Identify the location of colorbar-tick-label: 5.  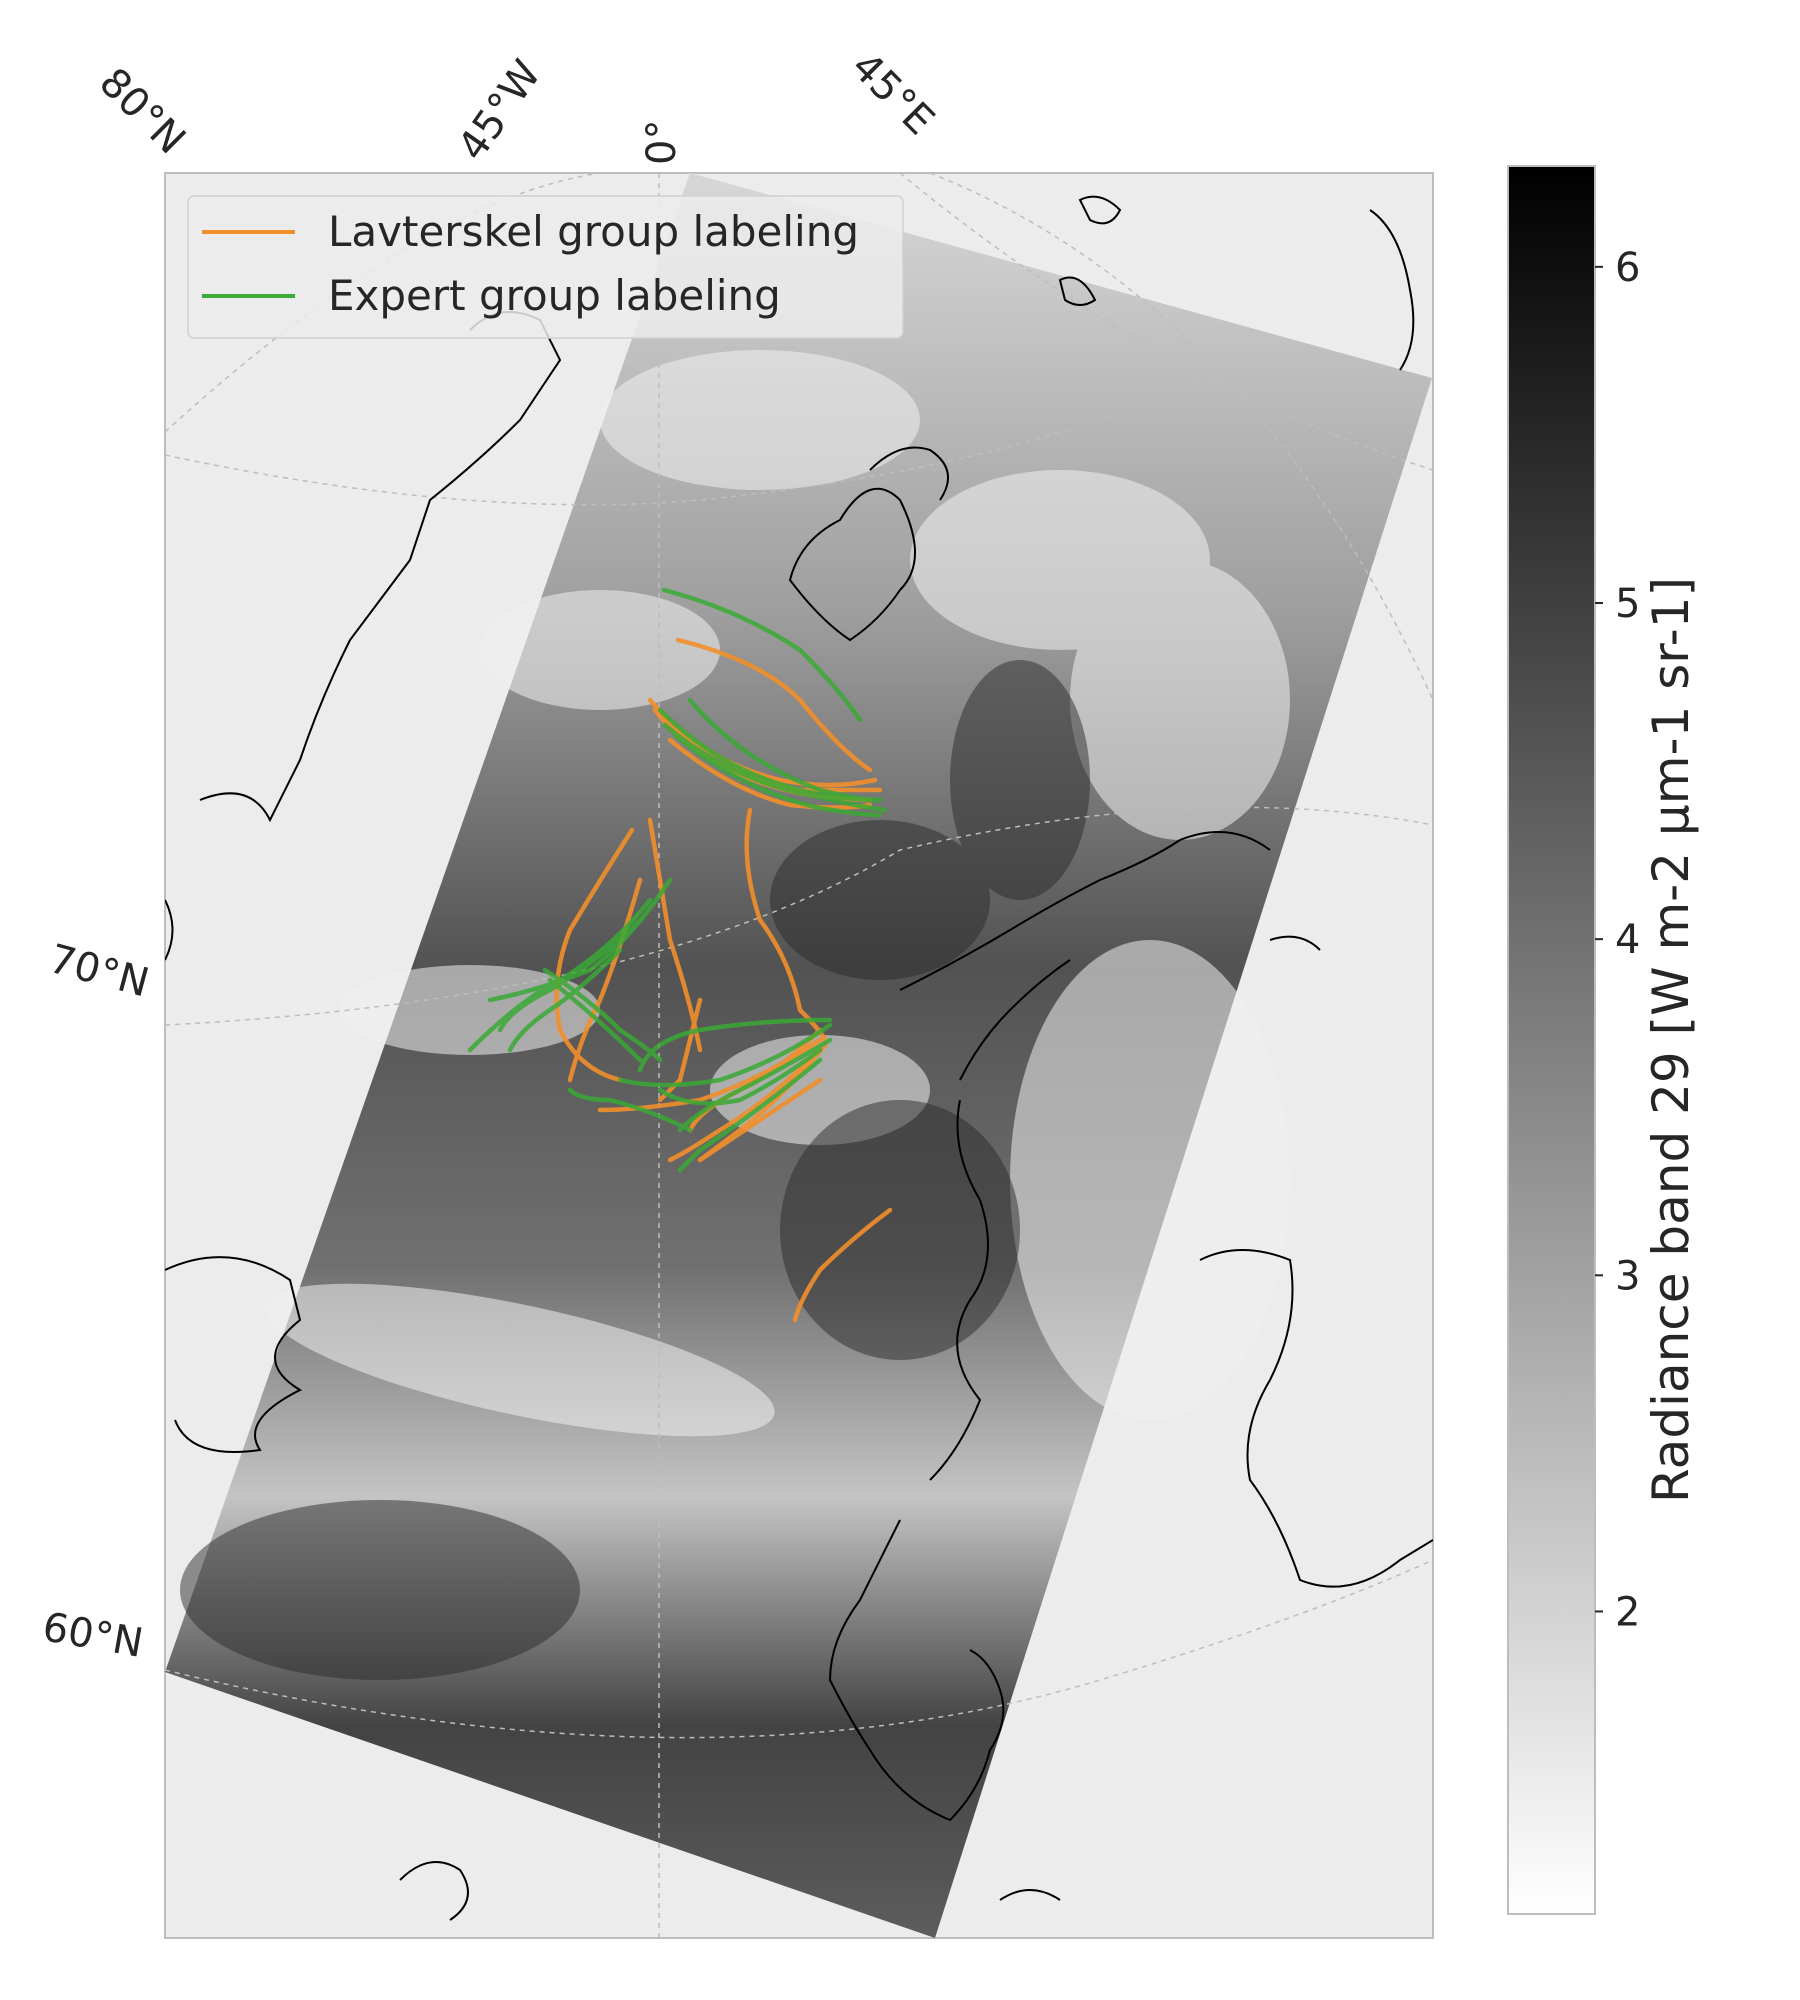
(1627, 604).